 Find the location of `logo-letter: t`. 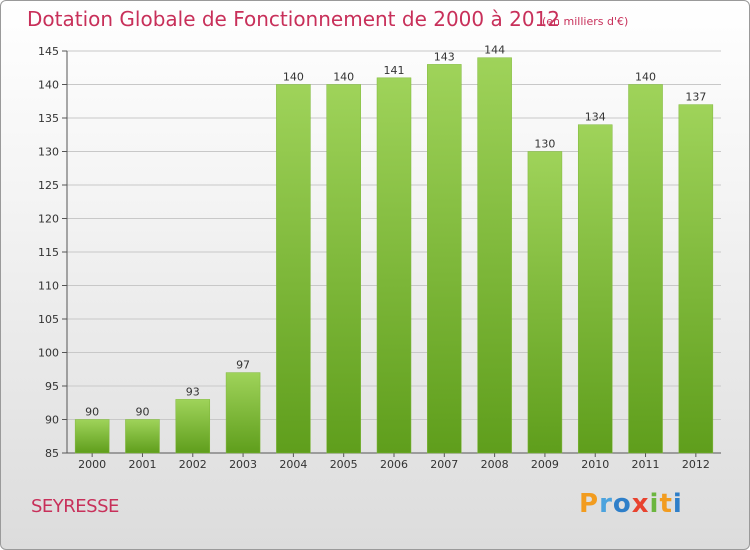

logo-letter: t is located at coordinates (666, 504).